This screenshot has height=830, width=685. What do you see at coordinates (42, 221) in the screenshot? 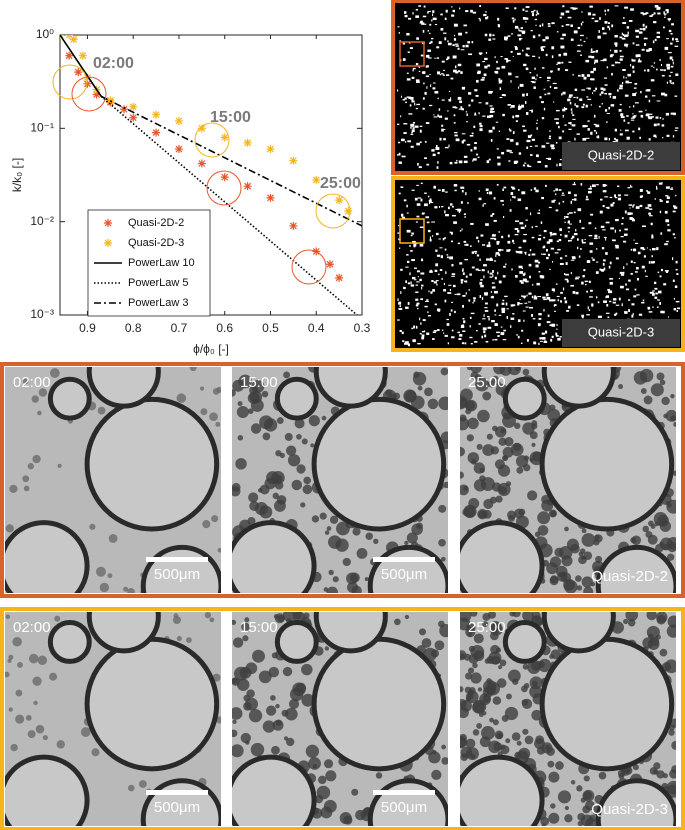
I see `y-tick-label: 10⁻²` at bounding box center [42, 221].